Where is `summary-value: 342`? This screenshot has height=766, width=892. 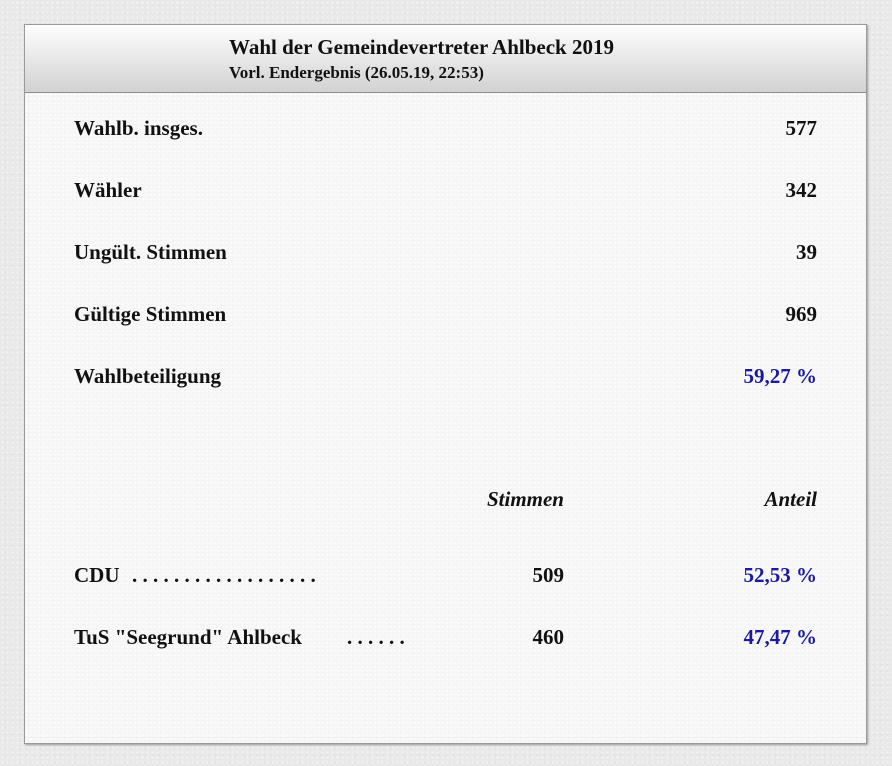
summary-value: 342 is located at coordinates (801, 190).